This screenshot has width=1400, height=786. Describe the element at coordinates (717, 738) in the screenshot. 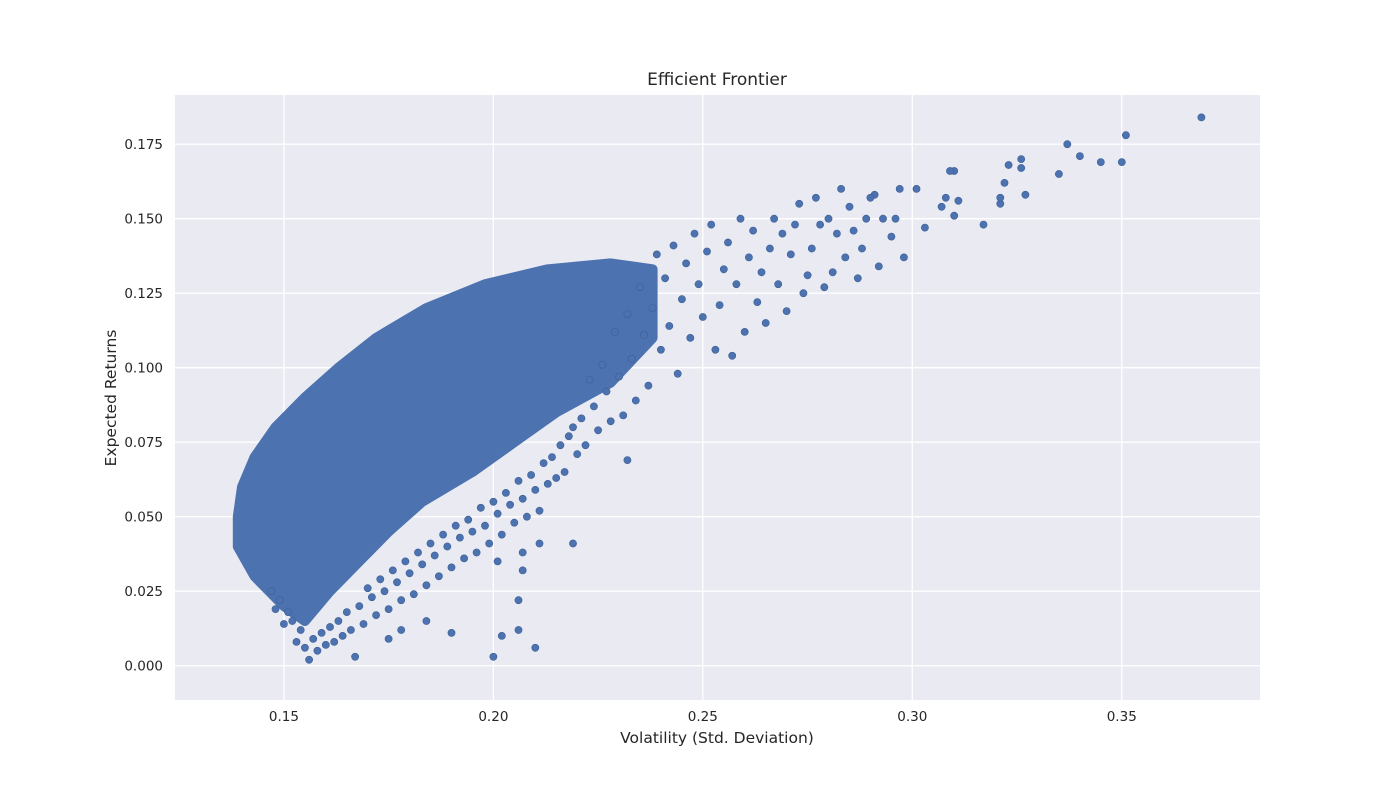

I see `x-axis-label: Volatility (Std. Deviation)` at that location.